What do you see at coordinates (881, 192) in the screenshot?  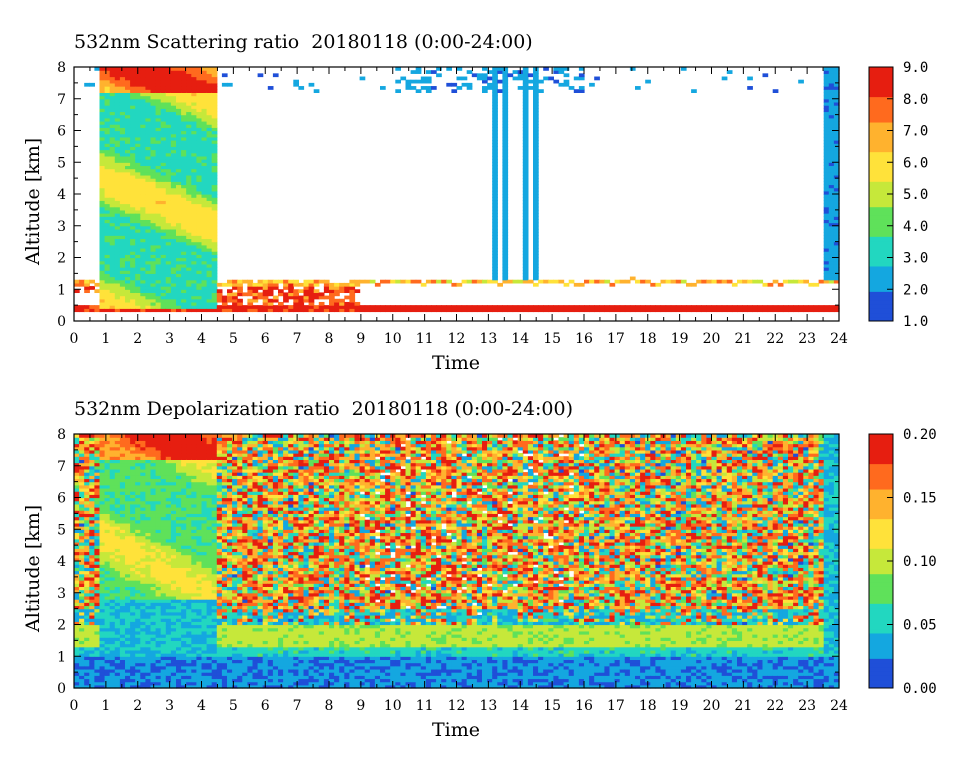 I see `colorbar-segment` at bounding box center [881, 192].